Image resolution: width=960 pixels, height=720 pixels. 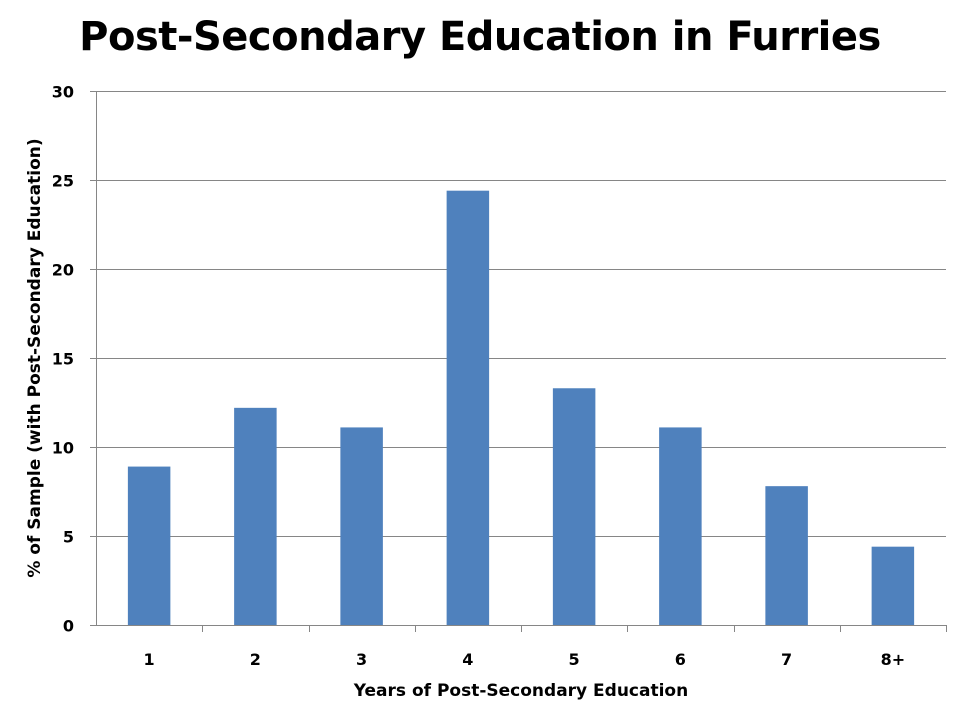 I want to click on x-tick-label: 6, so click(x=680, y=659).